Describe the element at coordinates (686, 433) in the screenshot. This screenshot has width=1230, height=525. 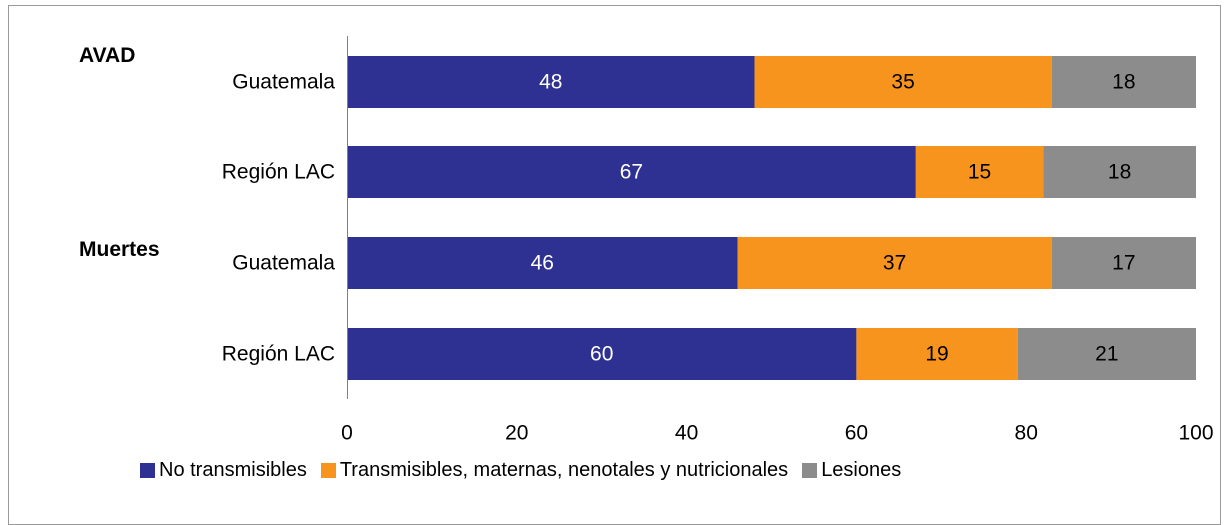
I see `x-tick-label-3: 40` at that location.